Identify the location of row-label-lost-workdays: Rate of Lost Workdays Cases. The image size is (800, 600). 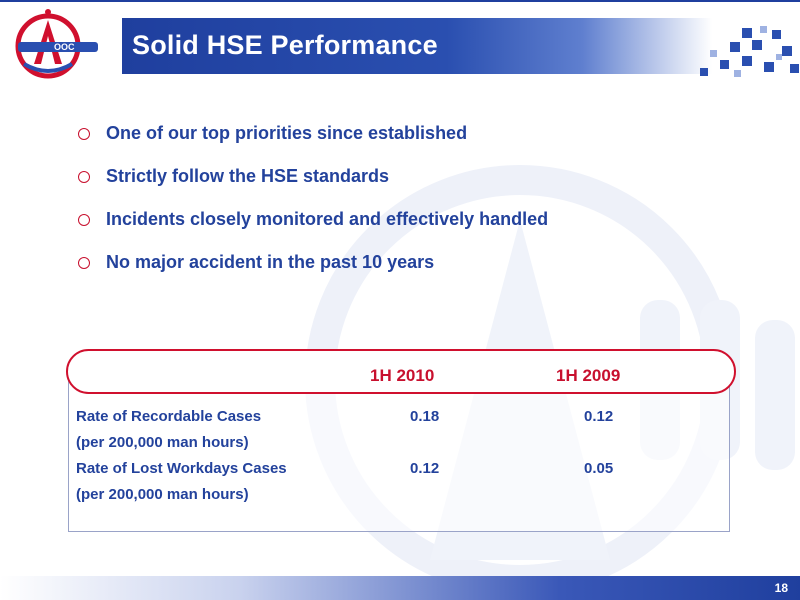
(181, 468).